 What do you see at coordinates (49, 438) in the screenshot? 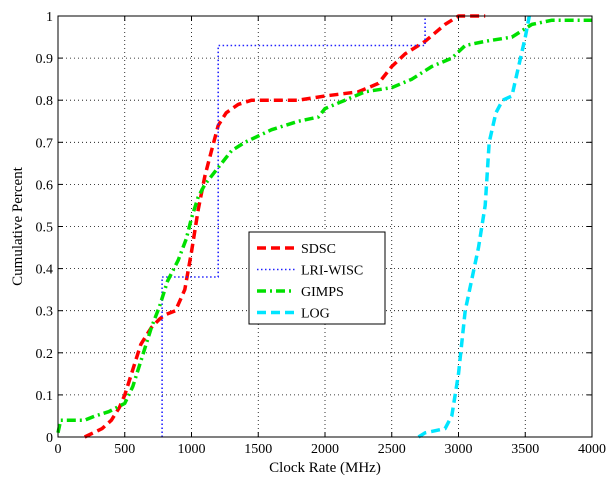
I see `y-tick-label: 0` at bounding box center [49, 438].